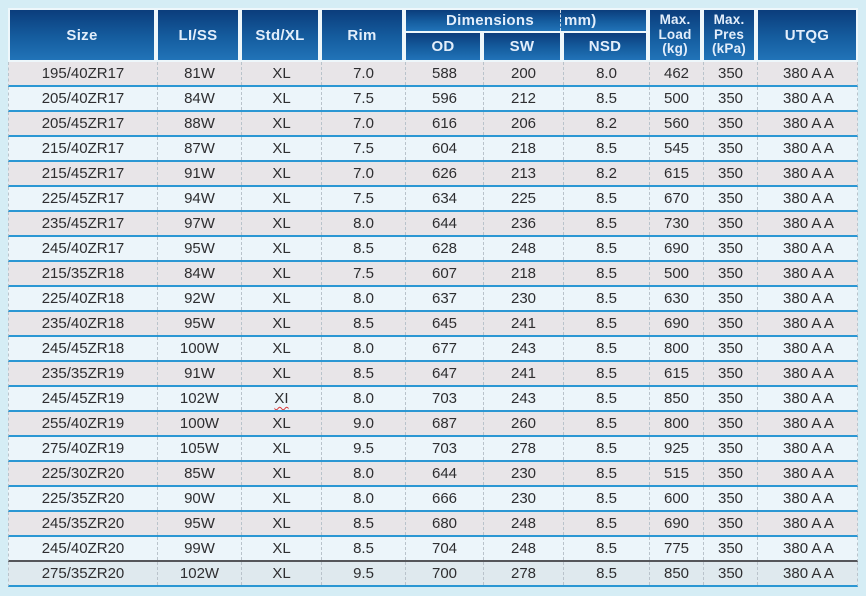 This screenshot has height=596, width=866. I want to click on cell-size-value: 245/35ZR20, so click(83, 523).